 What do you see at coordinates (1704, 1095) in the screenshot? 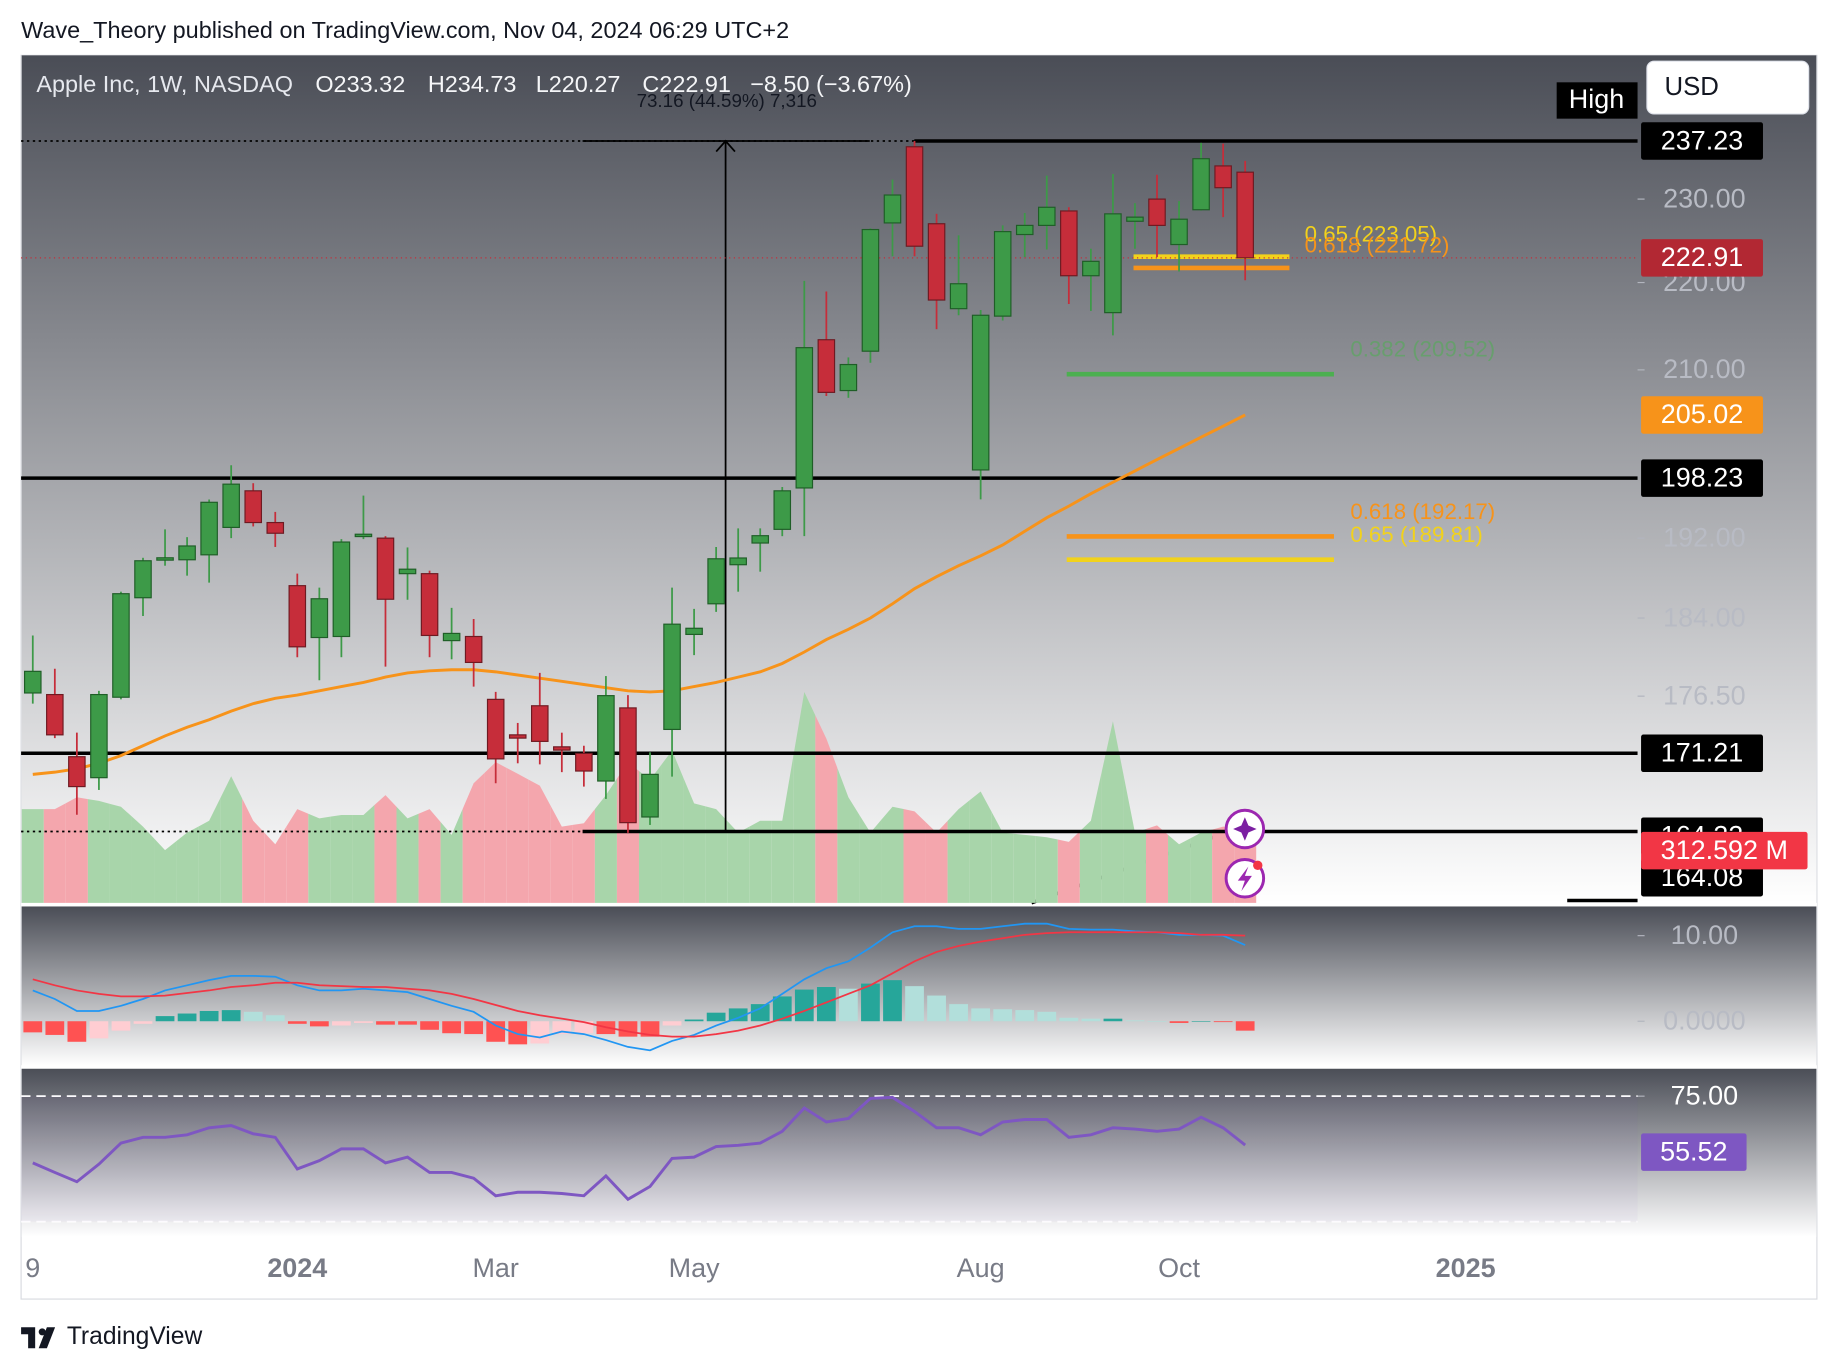
I see `y-tick-label: 75.00` at bounding box center [1704, 1095].